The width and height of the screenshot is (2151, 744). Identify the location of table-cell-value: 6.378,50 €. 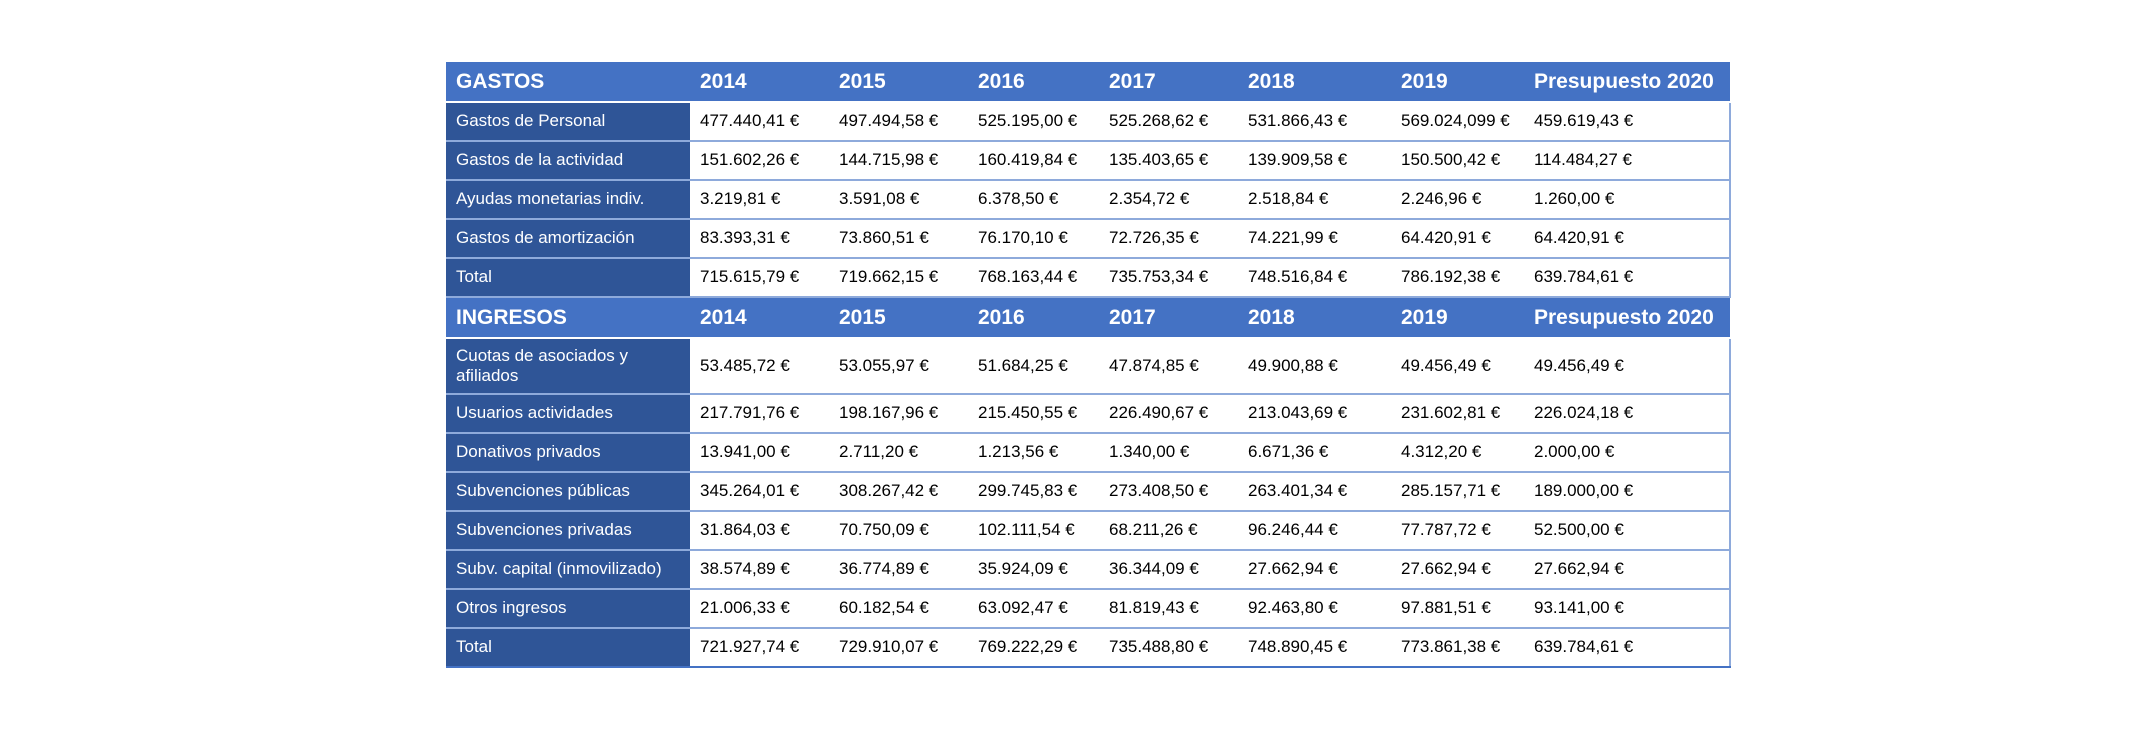
(1033, 200).